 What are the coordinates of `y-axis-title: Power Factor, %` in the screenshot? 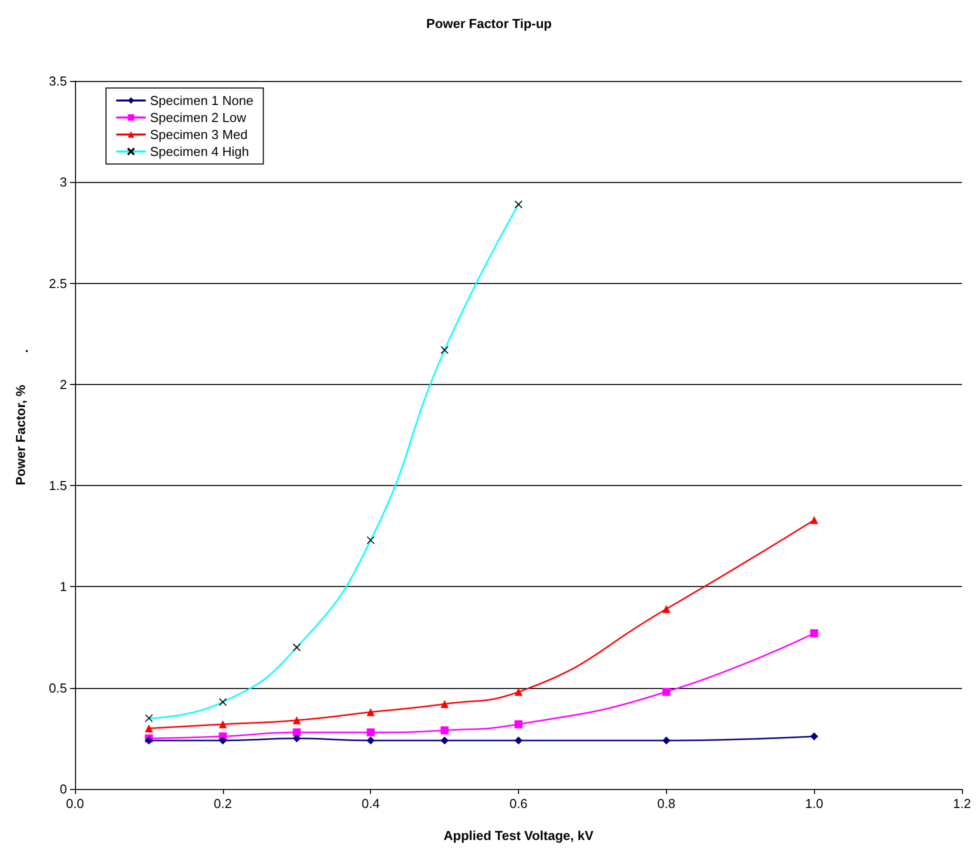 It's located at (20, 435).